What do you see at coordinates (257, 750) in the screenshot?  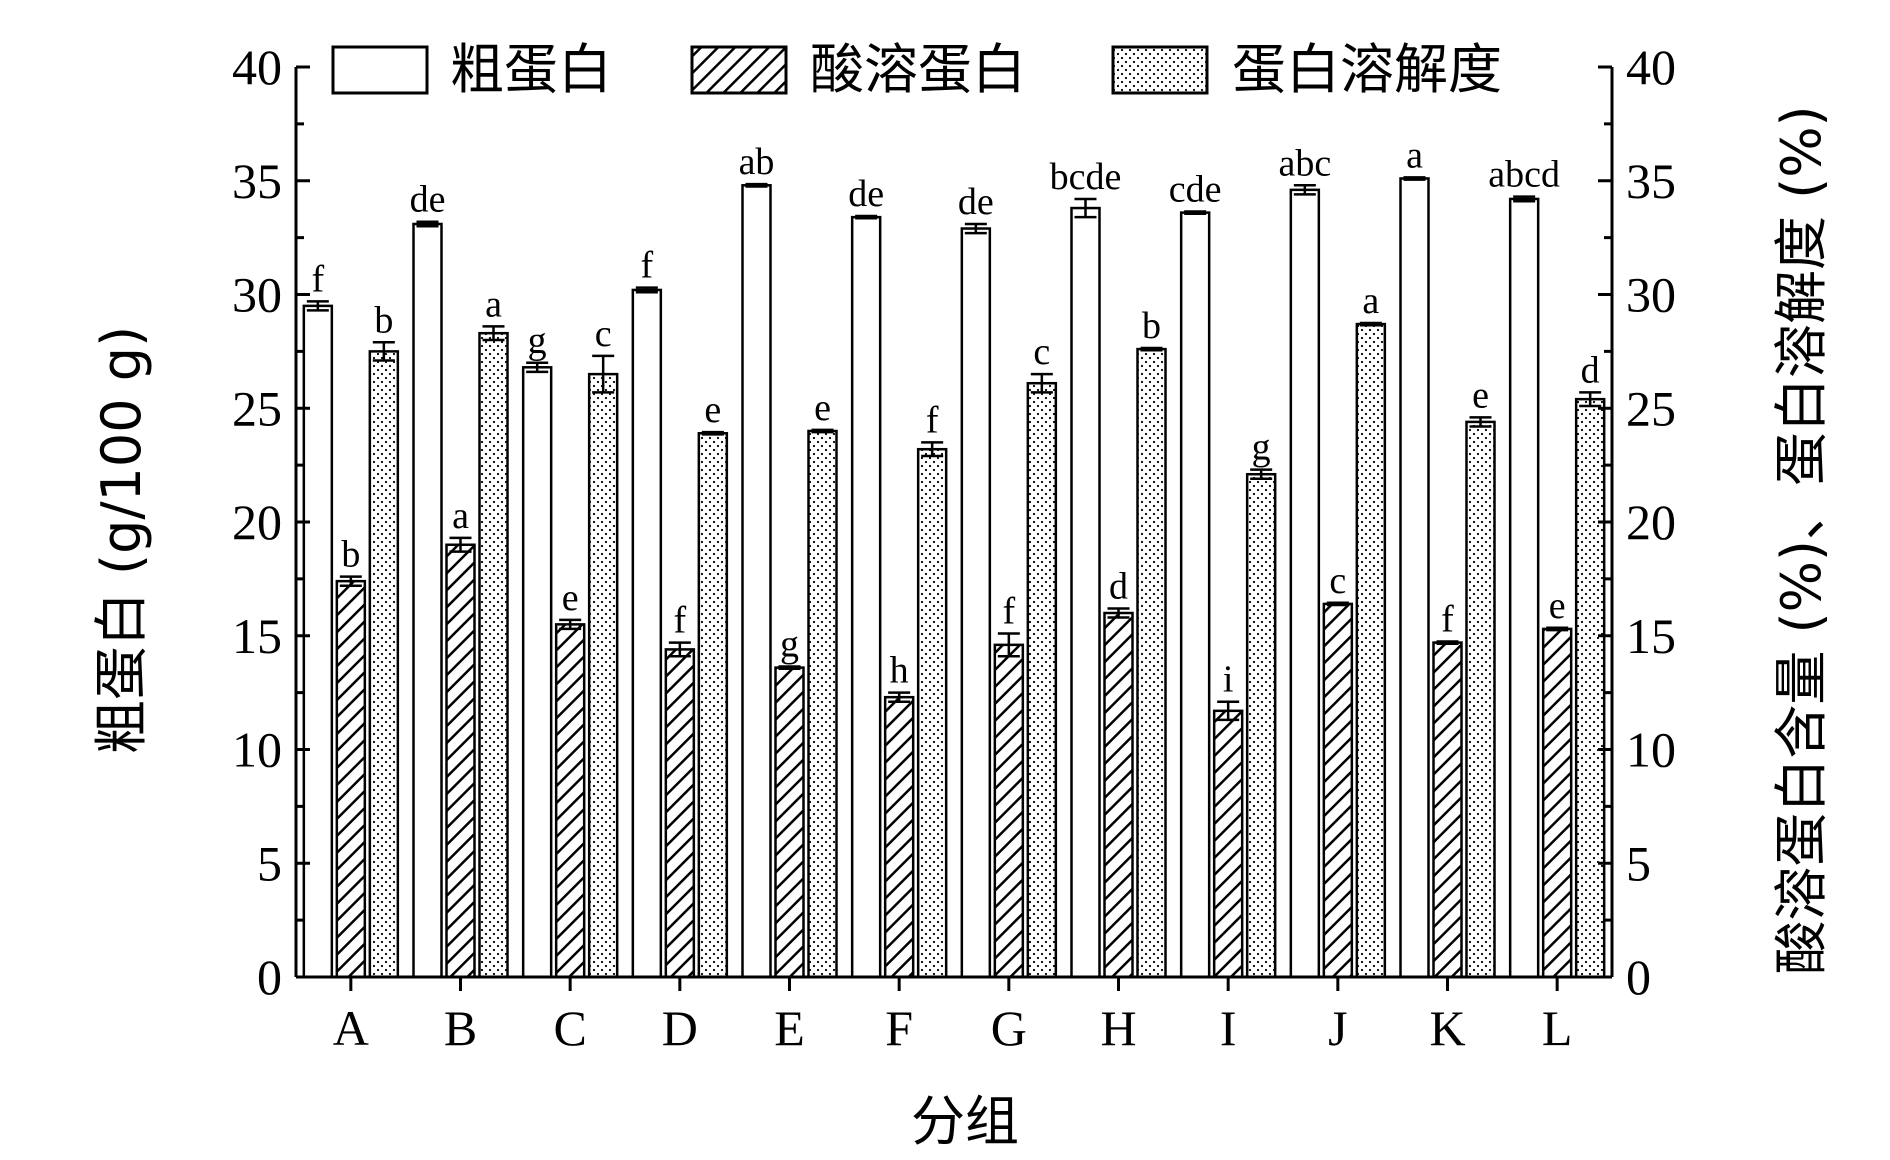 I see `left-y-tick-label: 10` at bounding box center [257, 750].